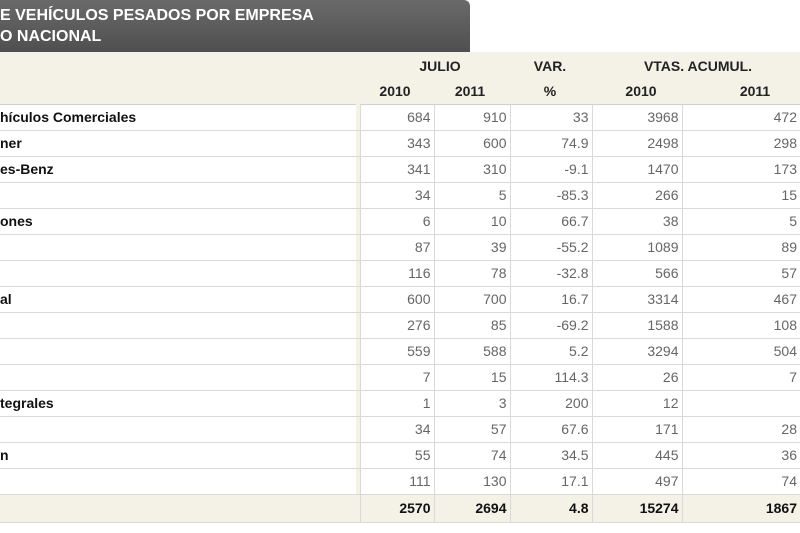  Describe the element at coordinates (550, 429) in the screenshot. I see `cell-var: 67.6` at that location.